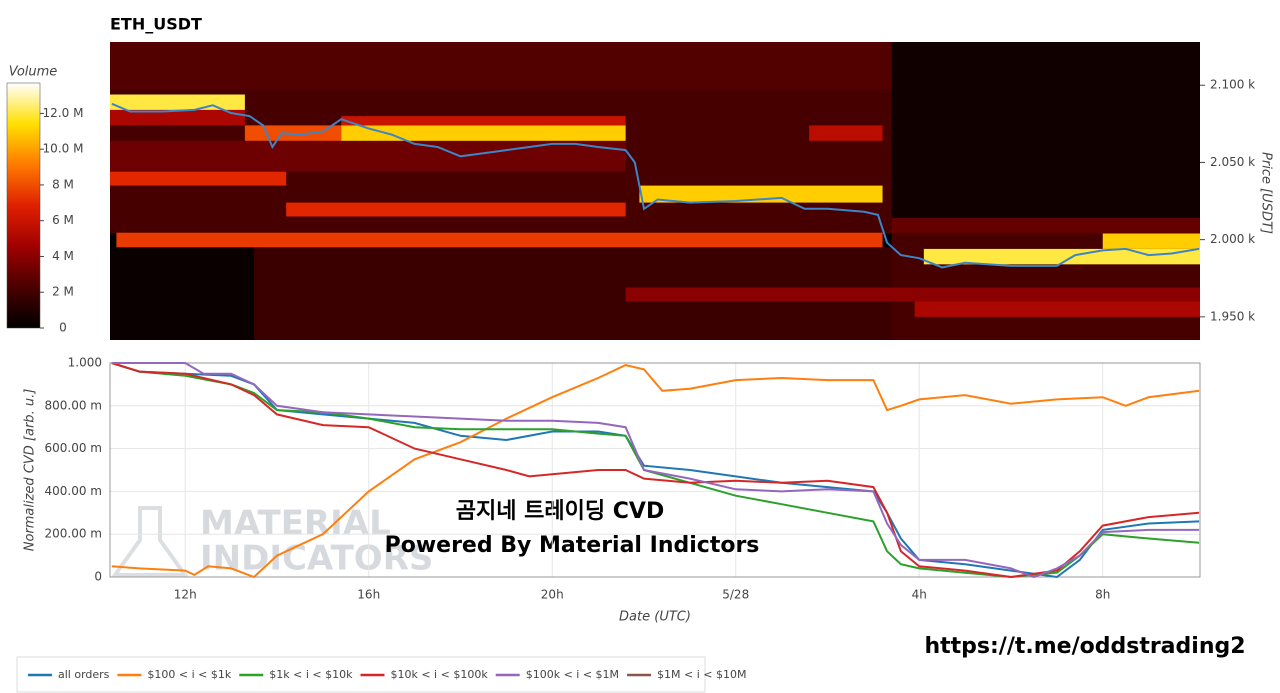 The height and width of the screenshot is (693, 1280). I want to click on x-tick-label: 12h, so click(185, 595).